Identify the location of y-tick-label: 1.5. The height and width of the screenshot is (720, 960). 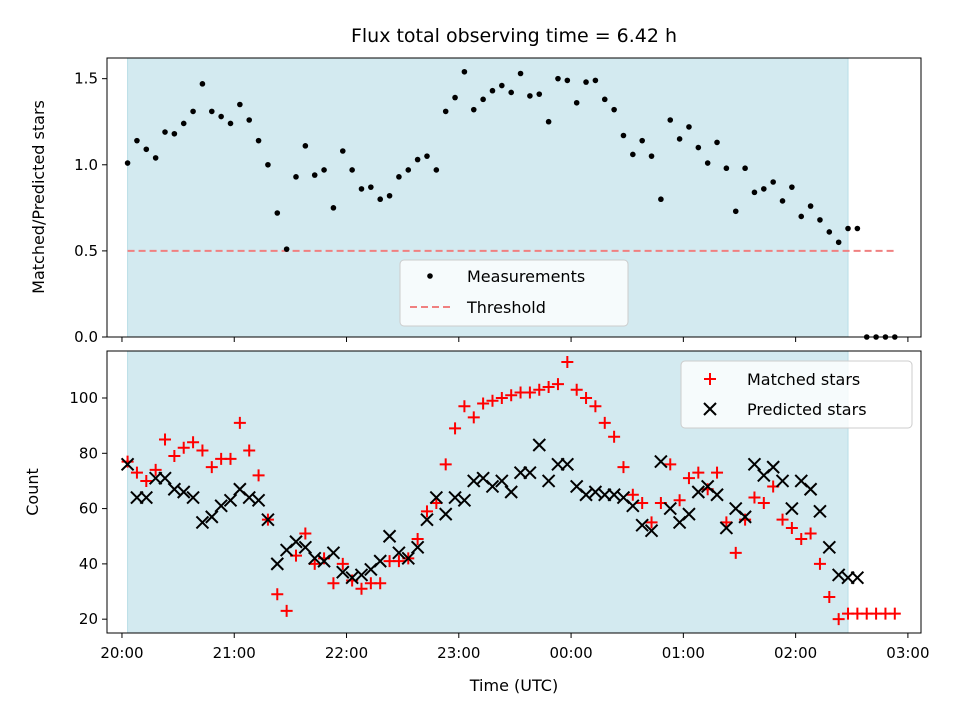
(86, 79).